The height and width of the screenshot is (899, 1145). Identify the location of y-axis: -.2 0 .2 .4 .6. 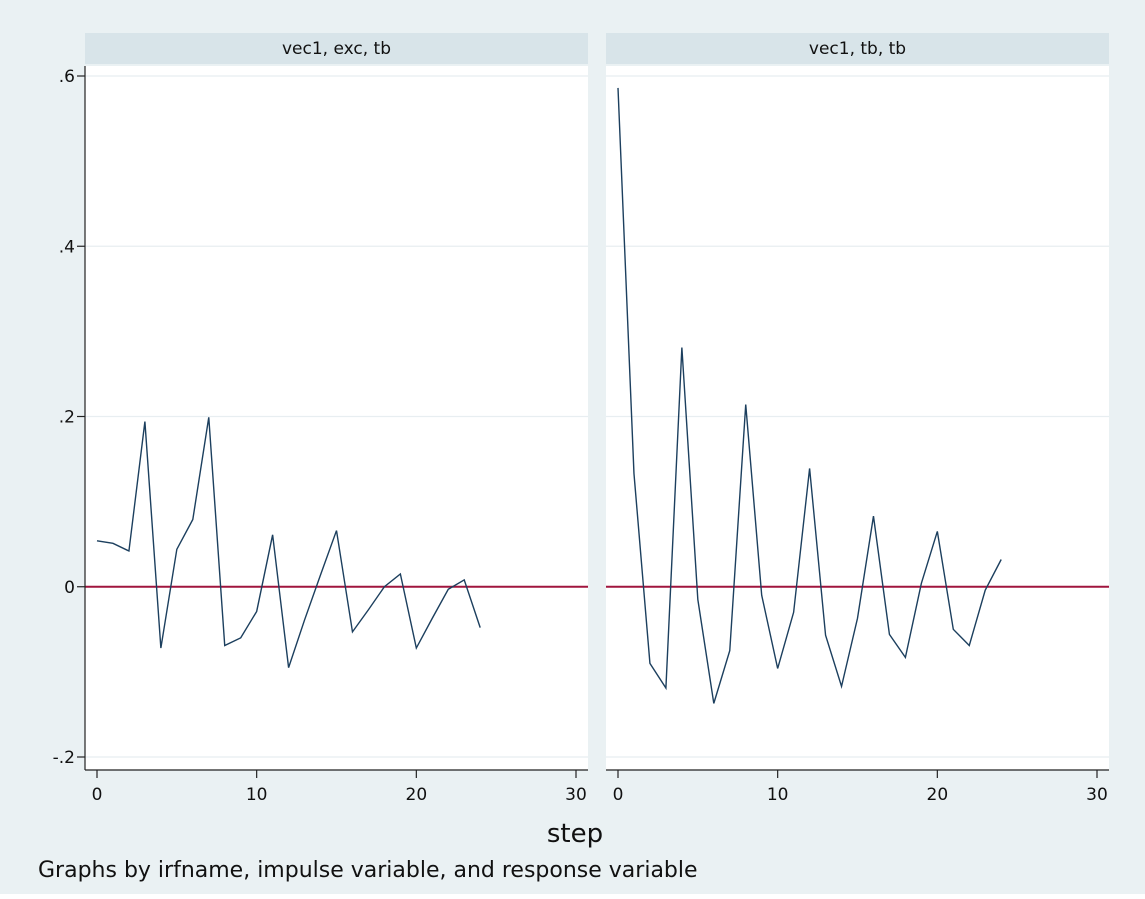
(69, 418).